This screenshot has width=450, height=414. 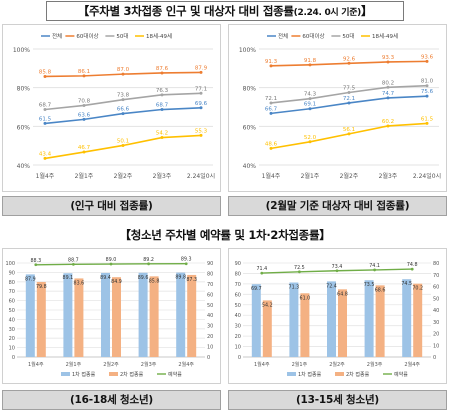 I want to click on y-tick-label: 60%, so click(x=250, y=127).